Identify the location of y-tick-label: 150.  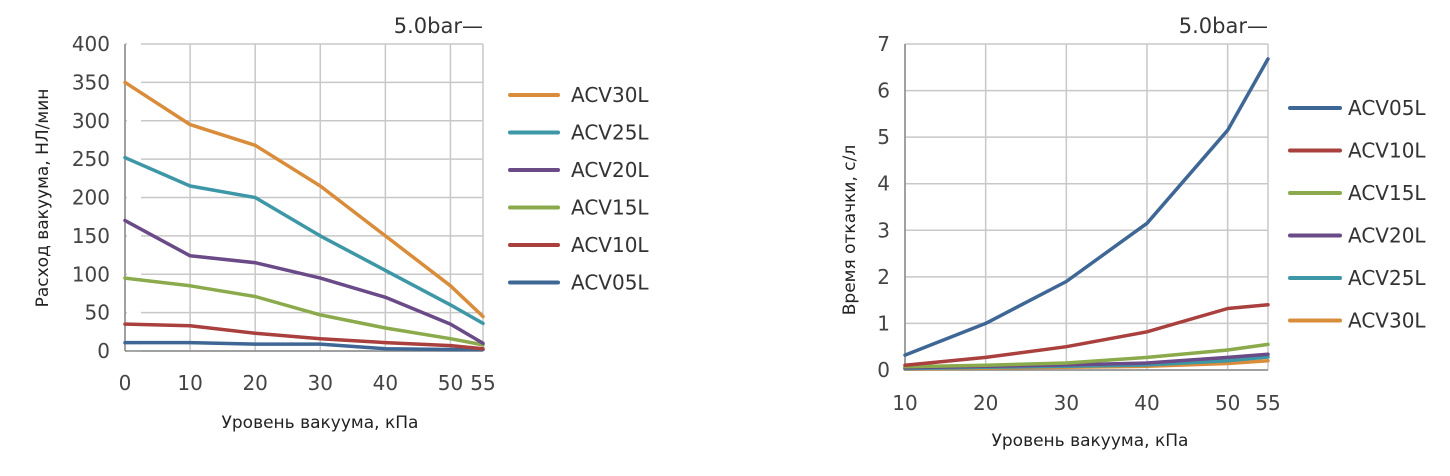
(91, 236).